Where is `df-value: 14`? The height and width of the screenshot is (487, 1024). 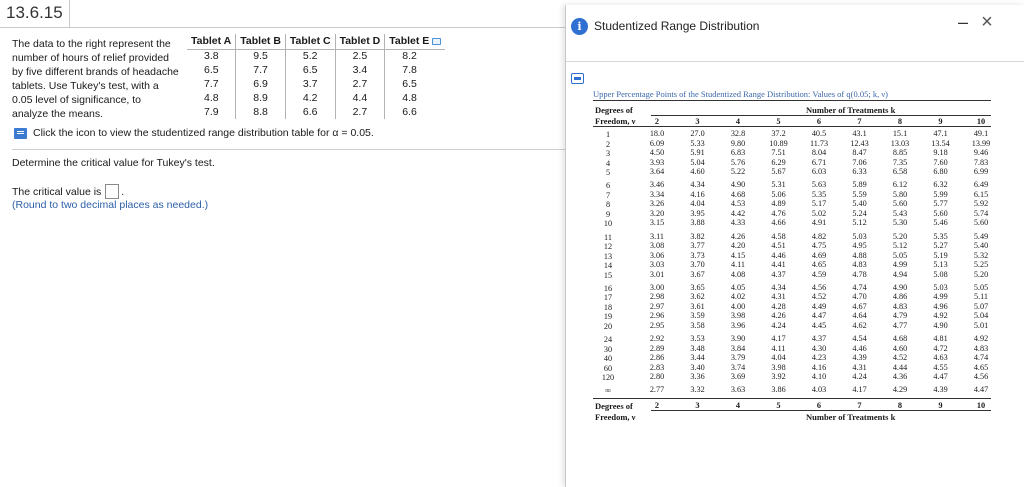
df-value: 14 is located at coordinates (608, 266).